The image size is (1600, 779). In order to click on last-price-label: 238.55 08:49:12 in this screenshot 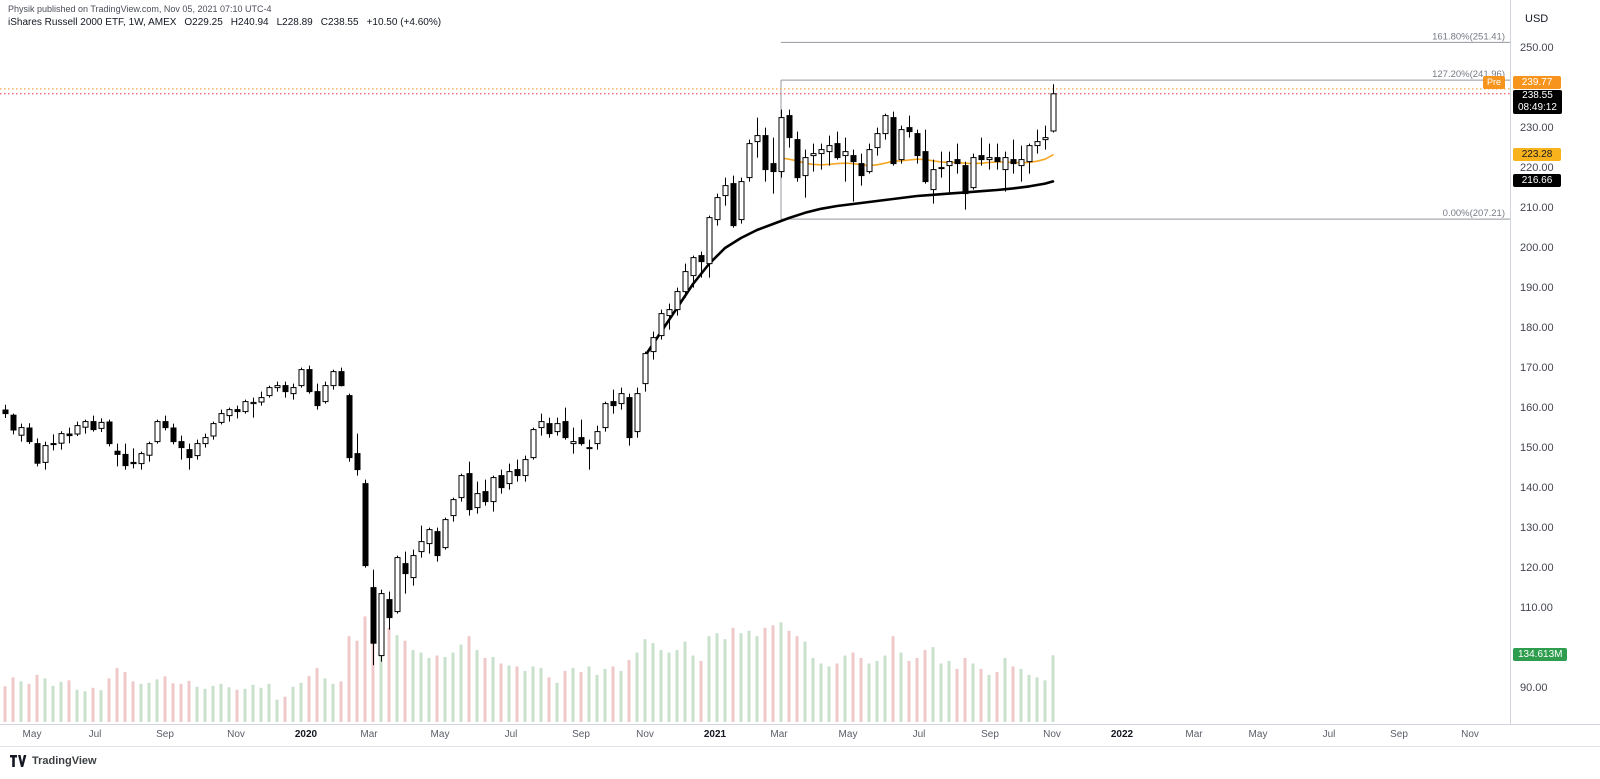, I will do `click(1537, 101)`.